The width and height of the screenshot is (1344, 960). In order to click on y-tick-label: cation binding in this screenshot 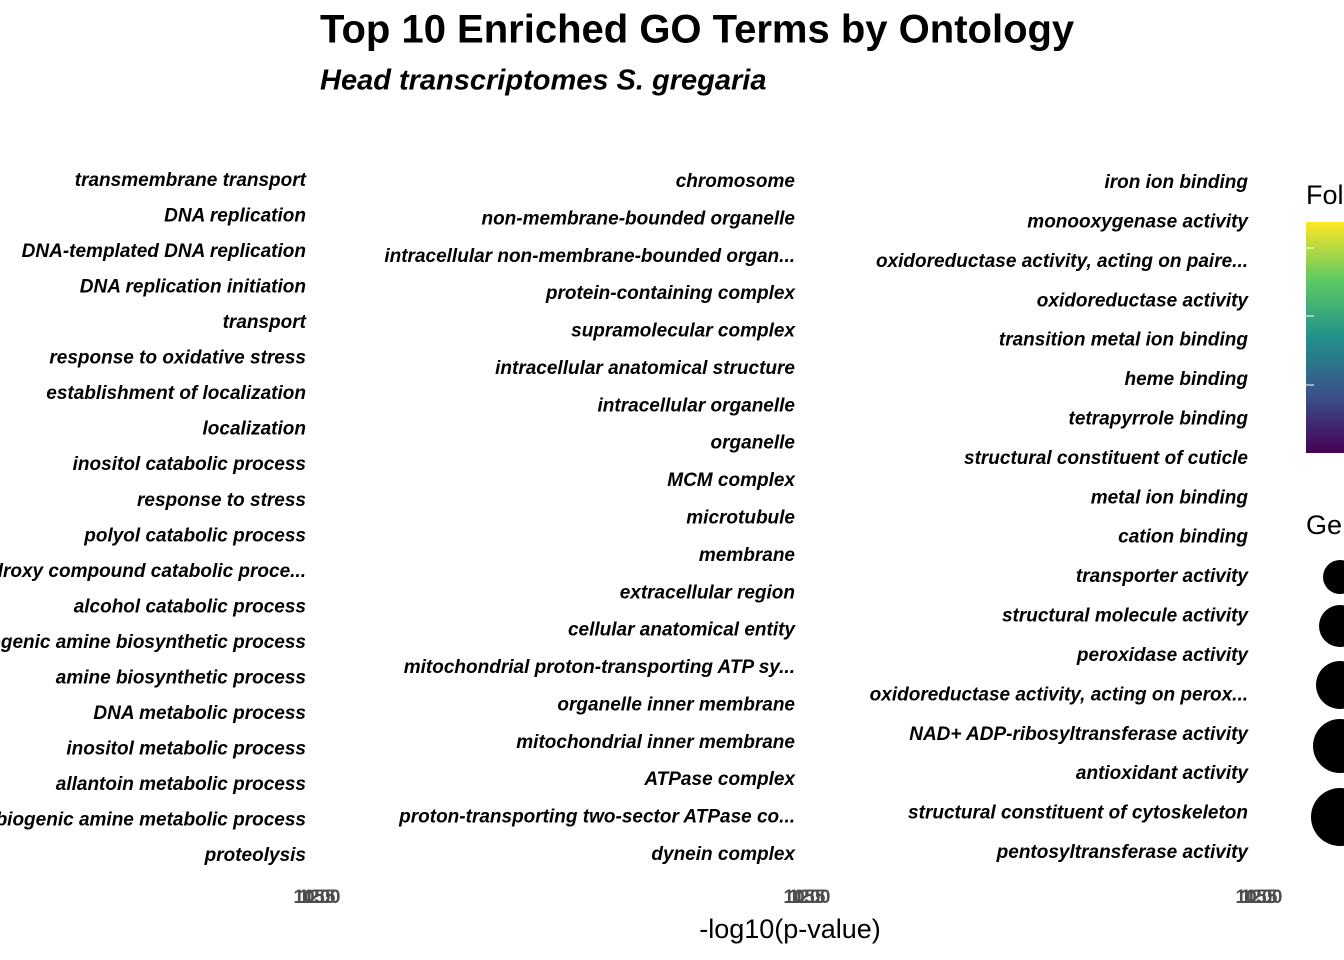, I will do `click(1183, 537)`.